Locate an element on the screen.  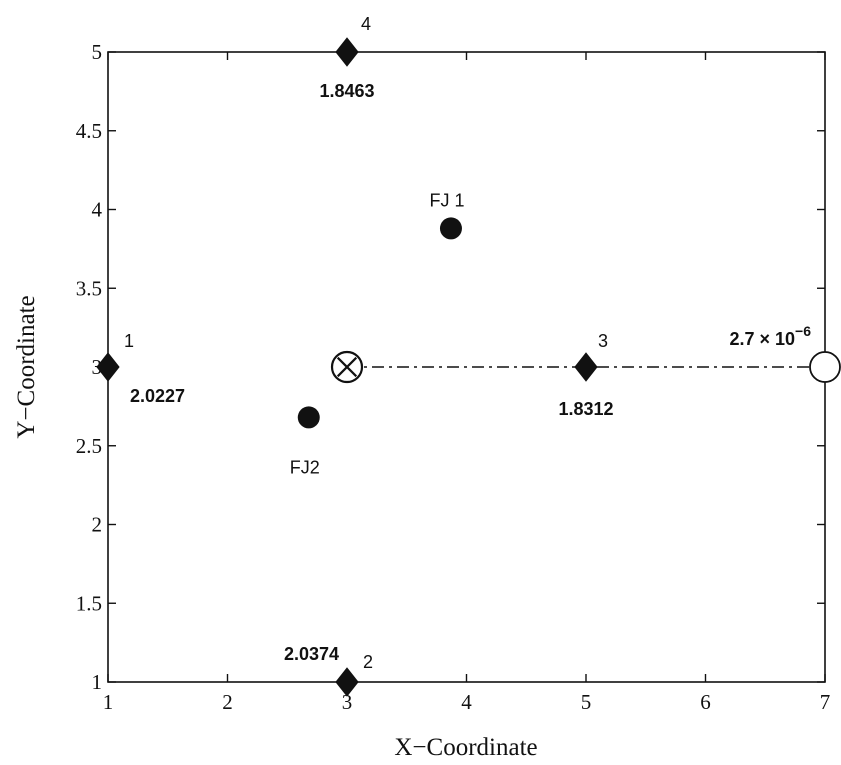
destination-marker is located at coordinates (825, 367).